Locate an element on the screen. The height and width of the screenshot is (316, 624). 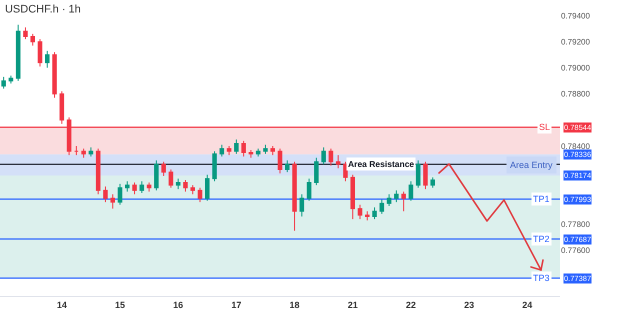
x-tick-label: 22 is located at coordinates (411, 305).